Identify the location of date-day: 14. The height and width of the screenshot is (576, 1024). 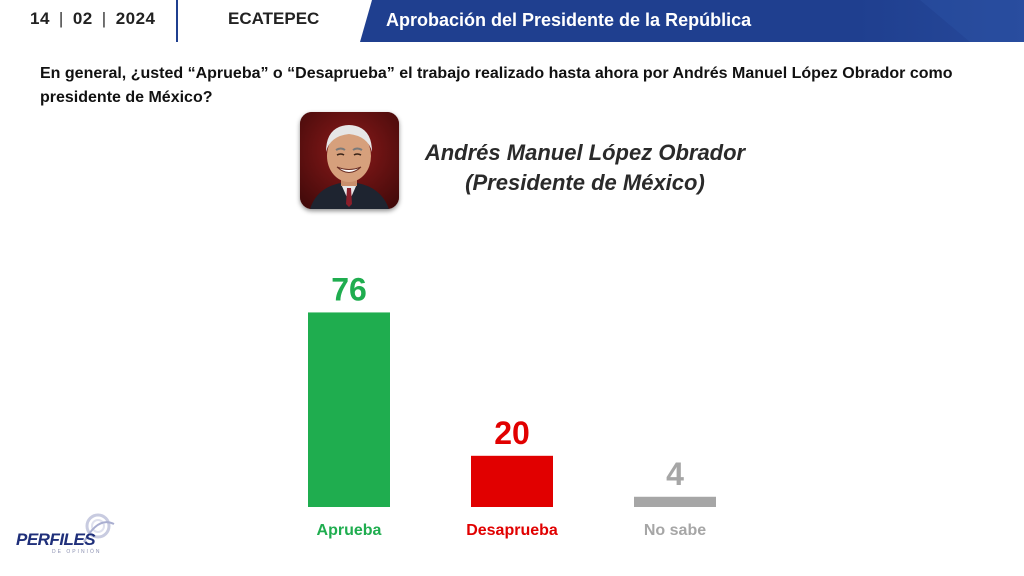
(40, 18).